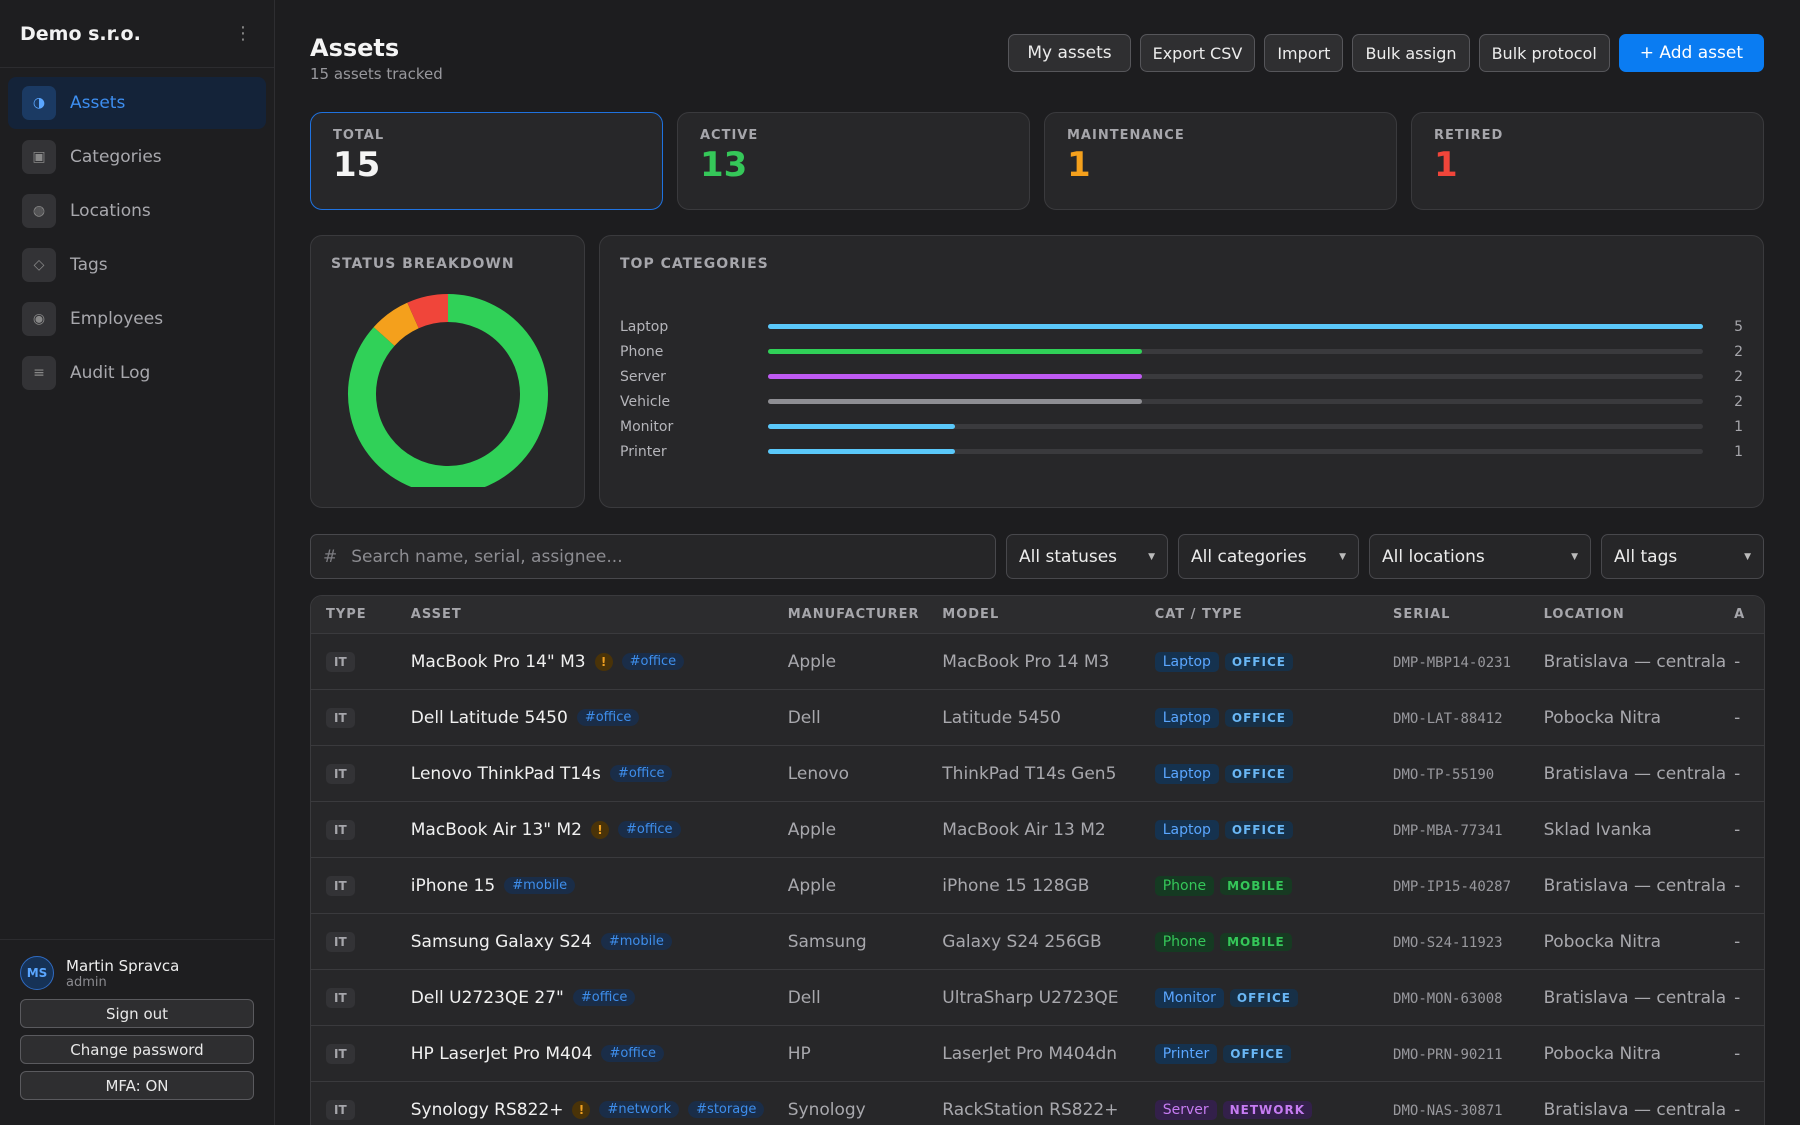 The height and width of the screenshot is (1125, 1800). Describe the element at coordinates (726, 1109) in the screenshot. I see `tag-badge: #storage` at that location.